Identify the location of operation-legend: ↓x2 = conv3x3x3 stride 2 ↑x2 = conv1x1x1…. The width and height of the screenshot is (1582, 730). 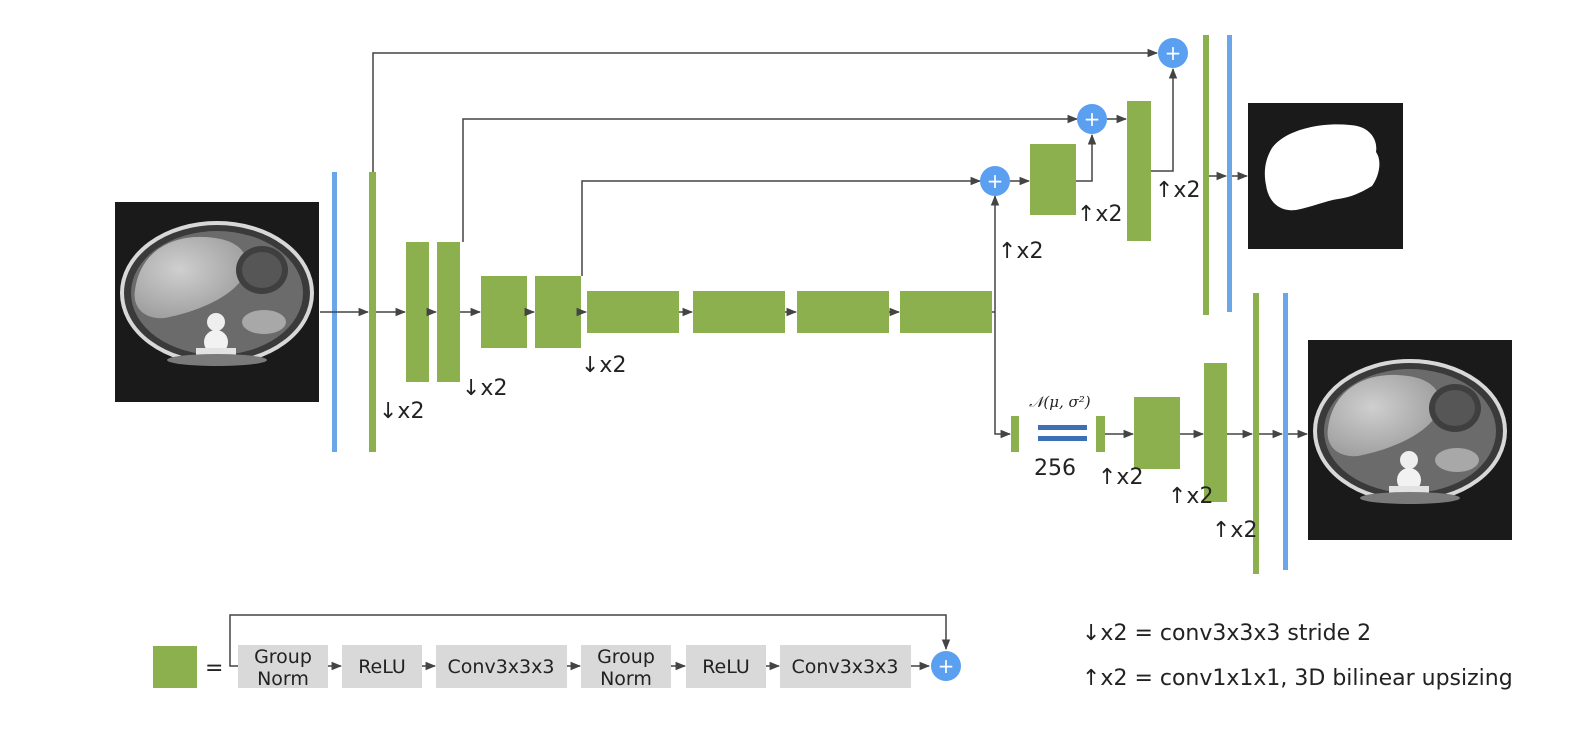
(1297, 656).